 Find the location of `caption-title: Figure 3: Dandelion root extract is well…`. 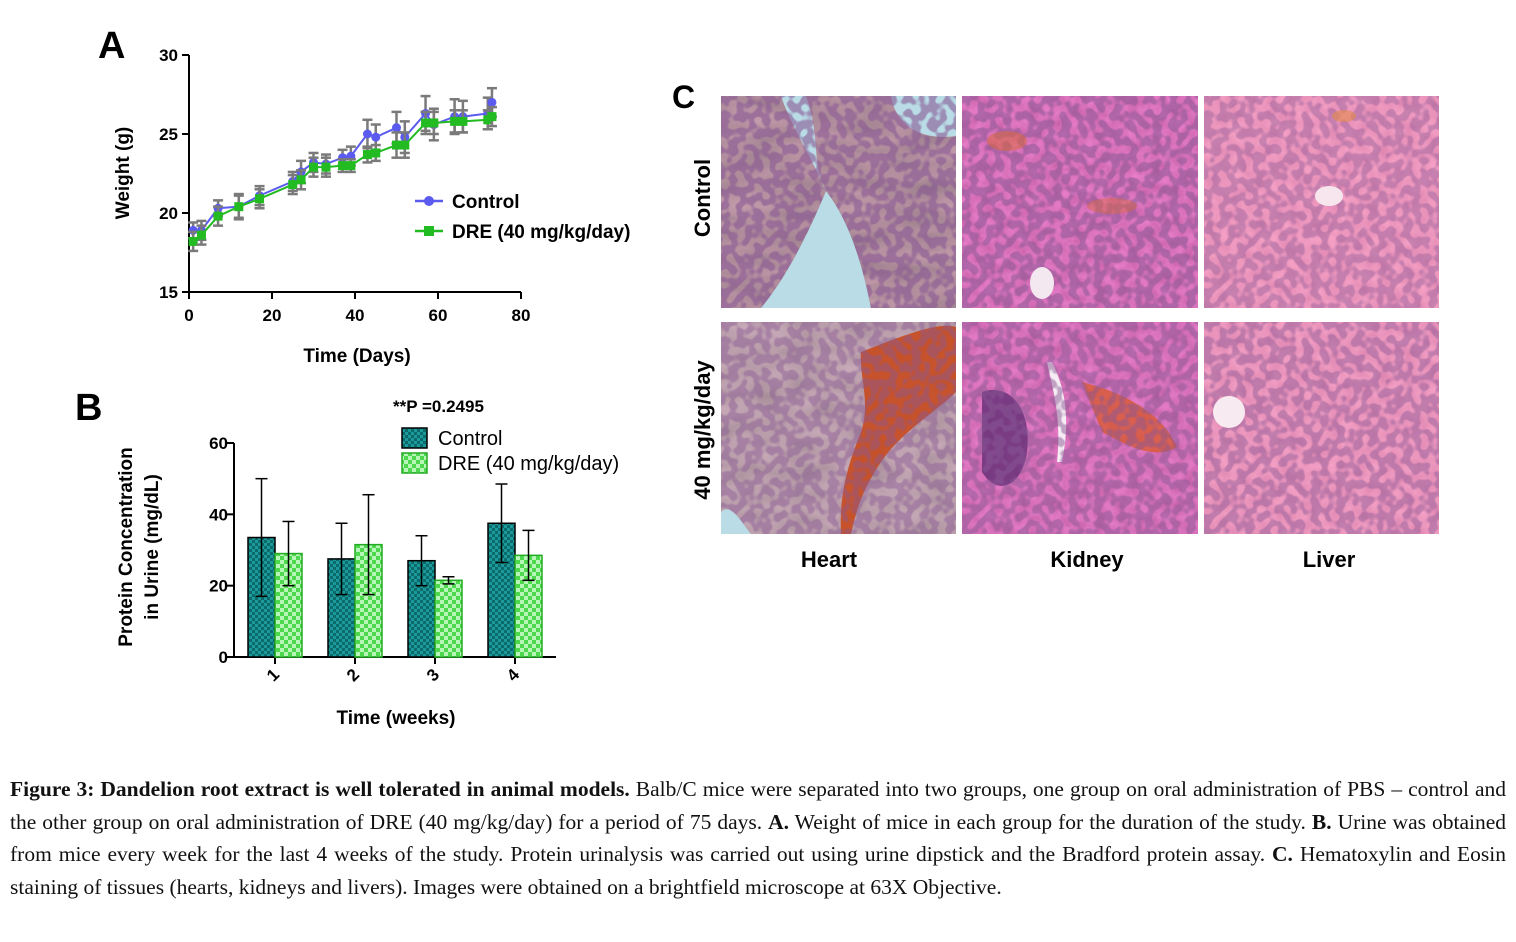

caption-title: Figure 3: Dandelion root extract is well… is located at coordinates (320, 789).